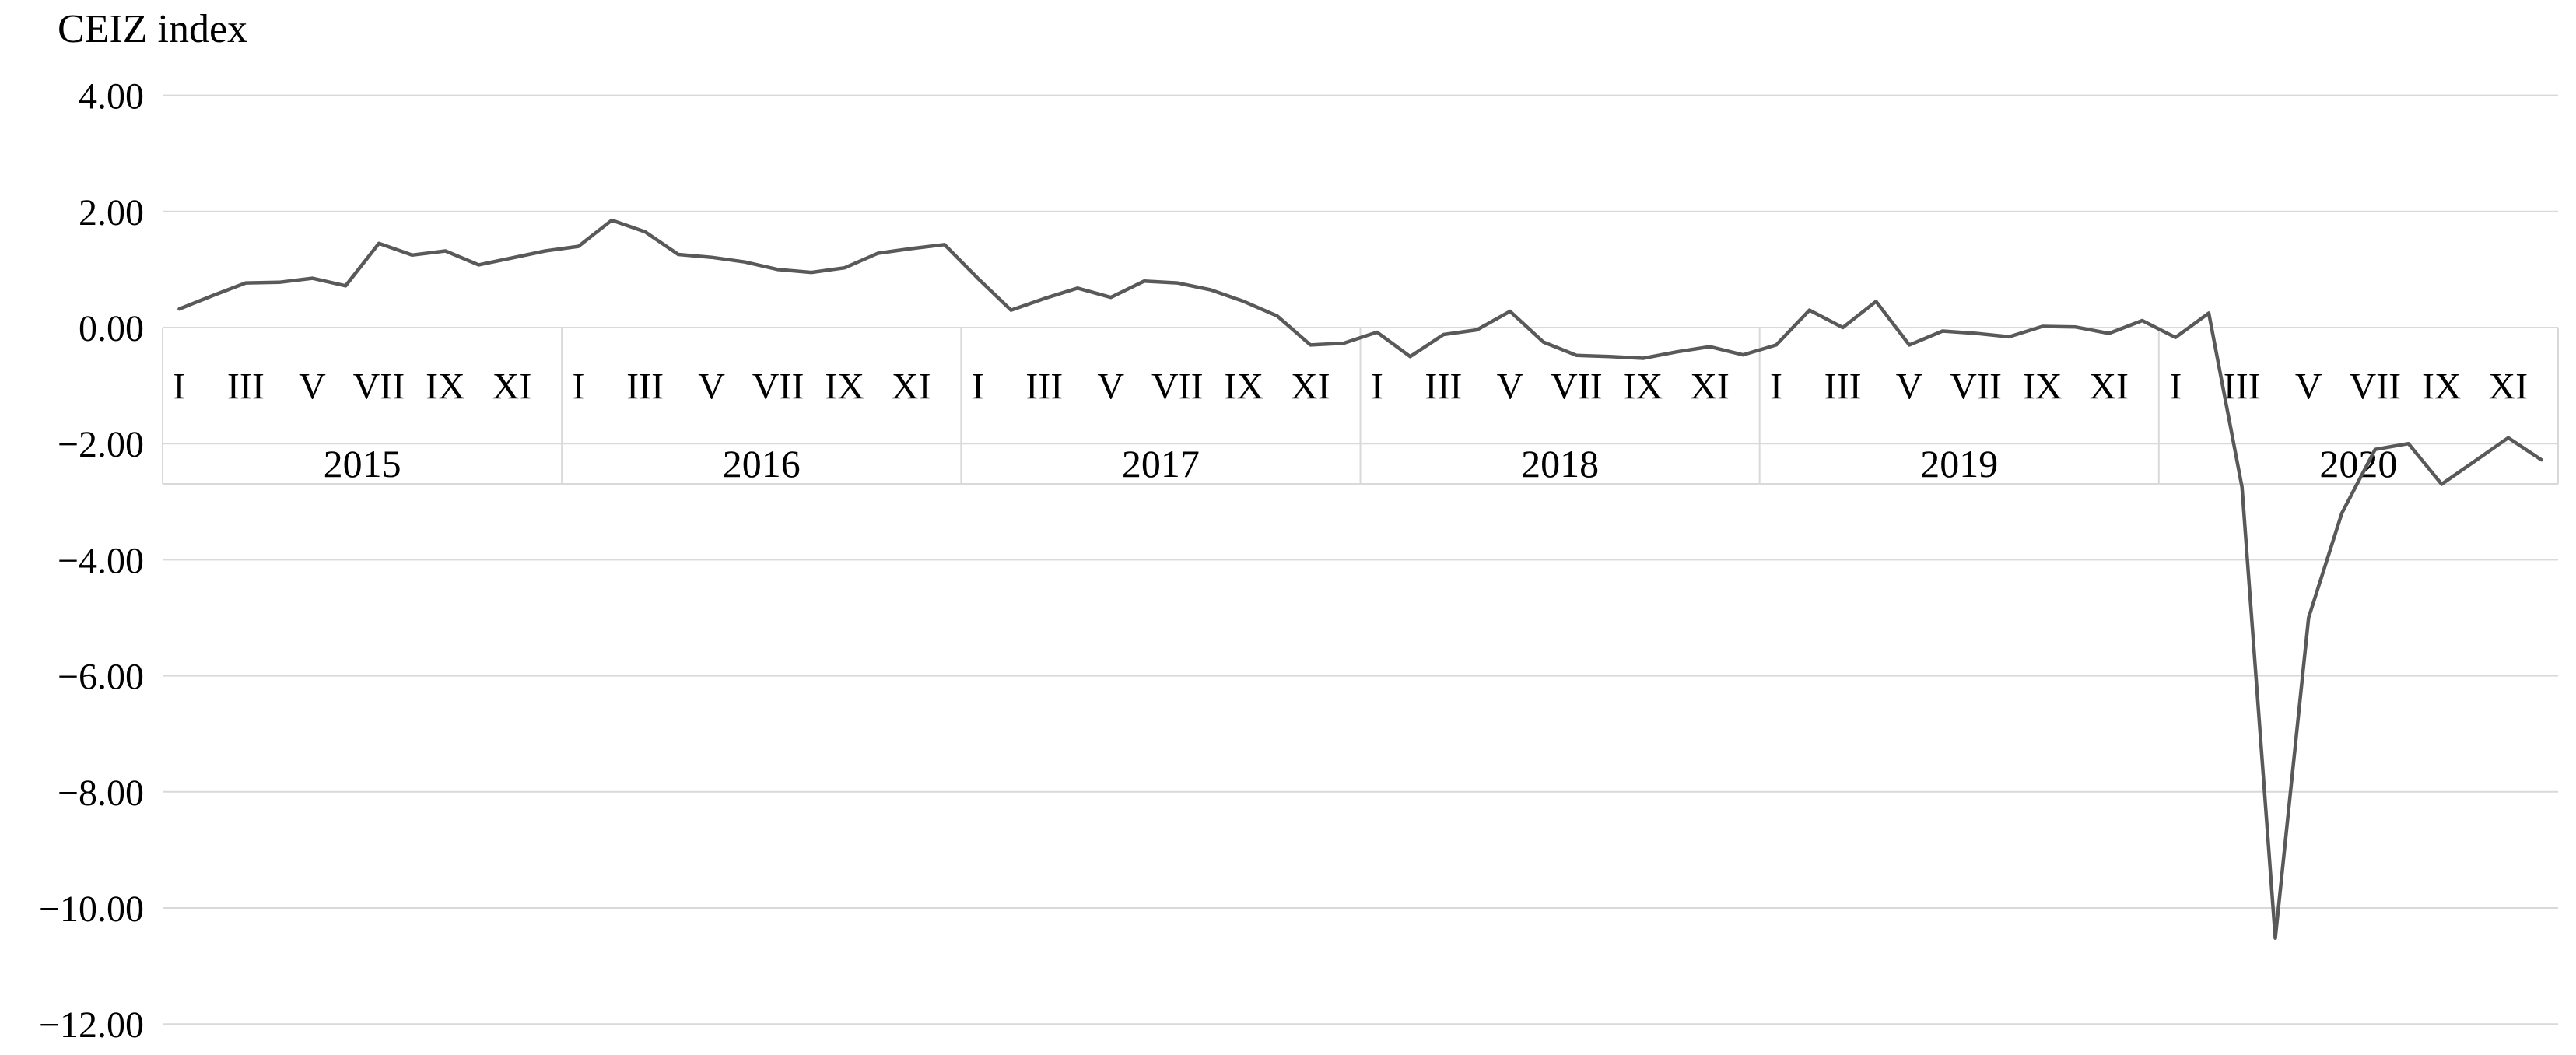  I want to click on y-axis-tick-label: −8.00, so click(101, 793).